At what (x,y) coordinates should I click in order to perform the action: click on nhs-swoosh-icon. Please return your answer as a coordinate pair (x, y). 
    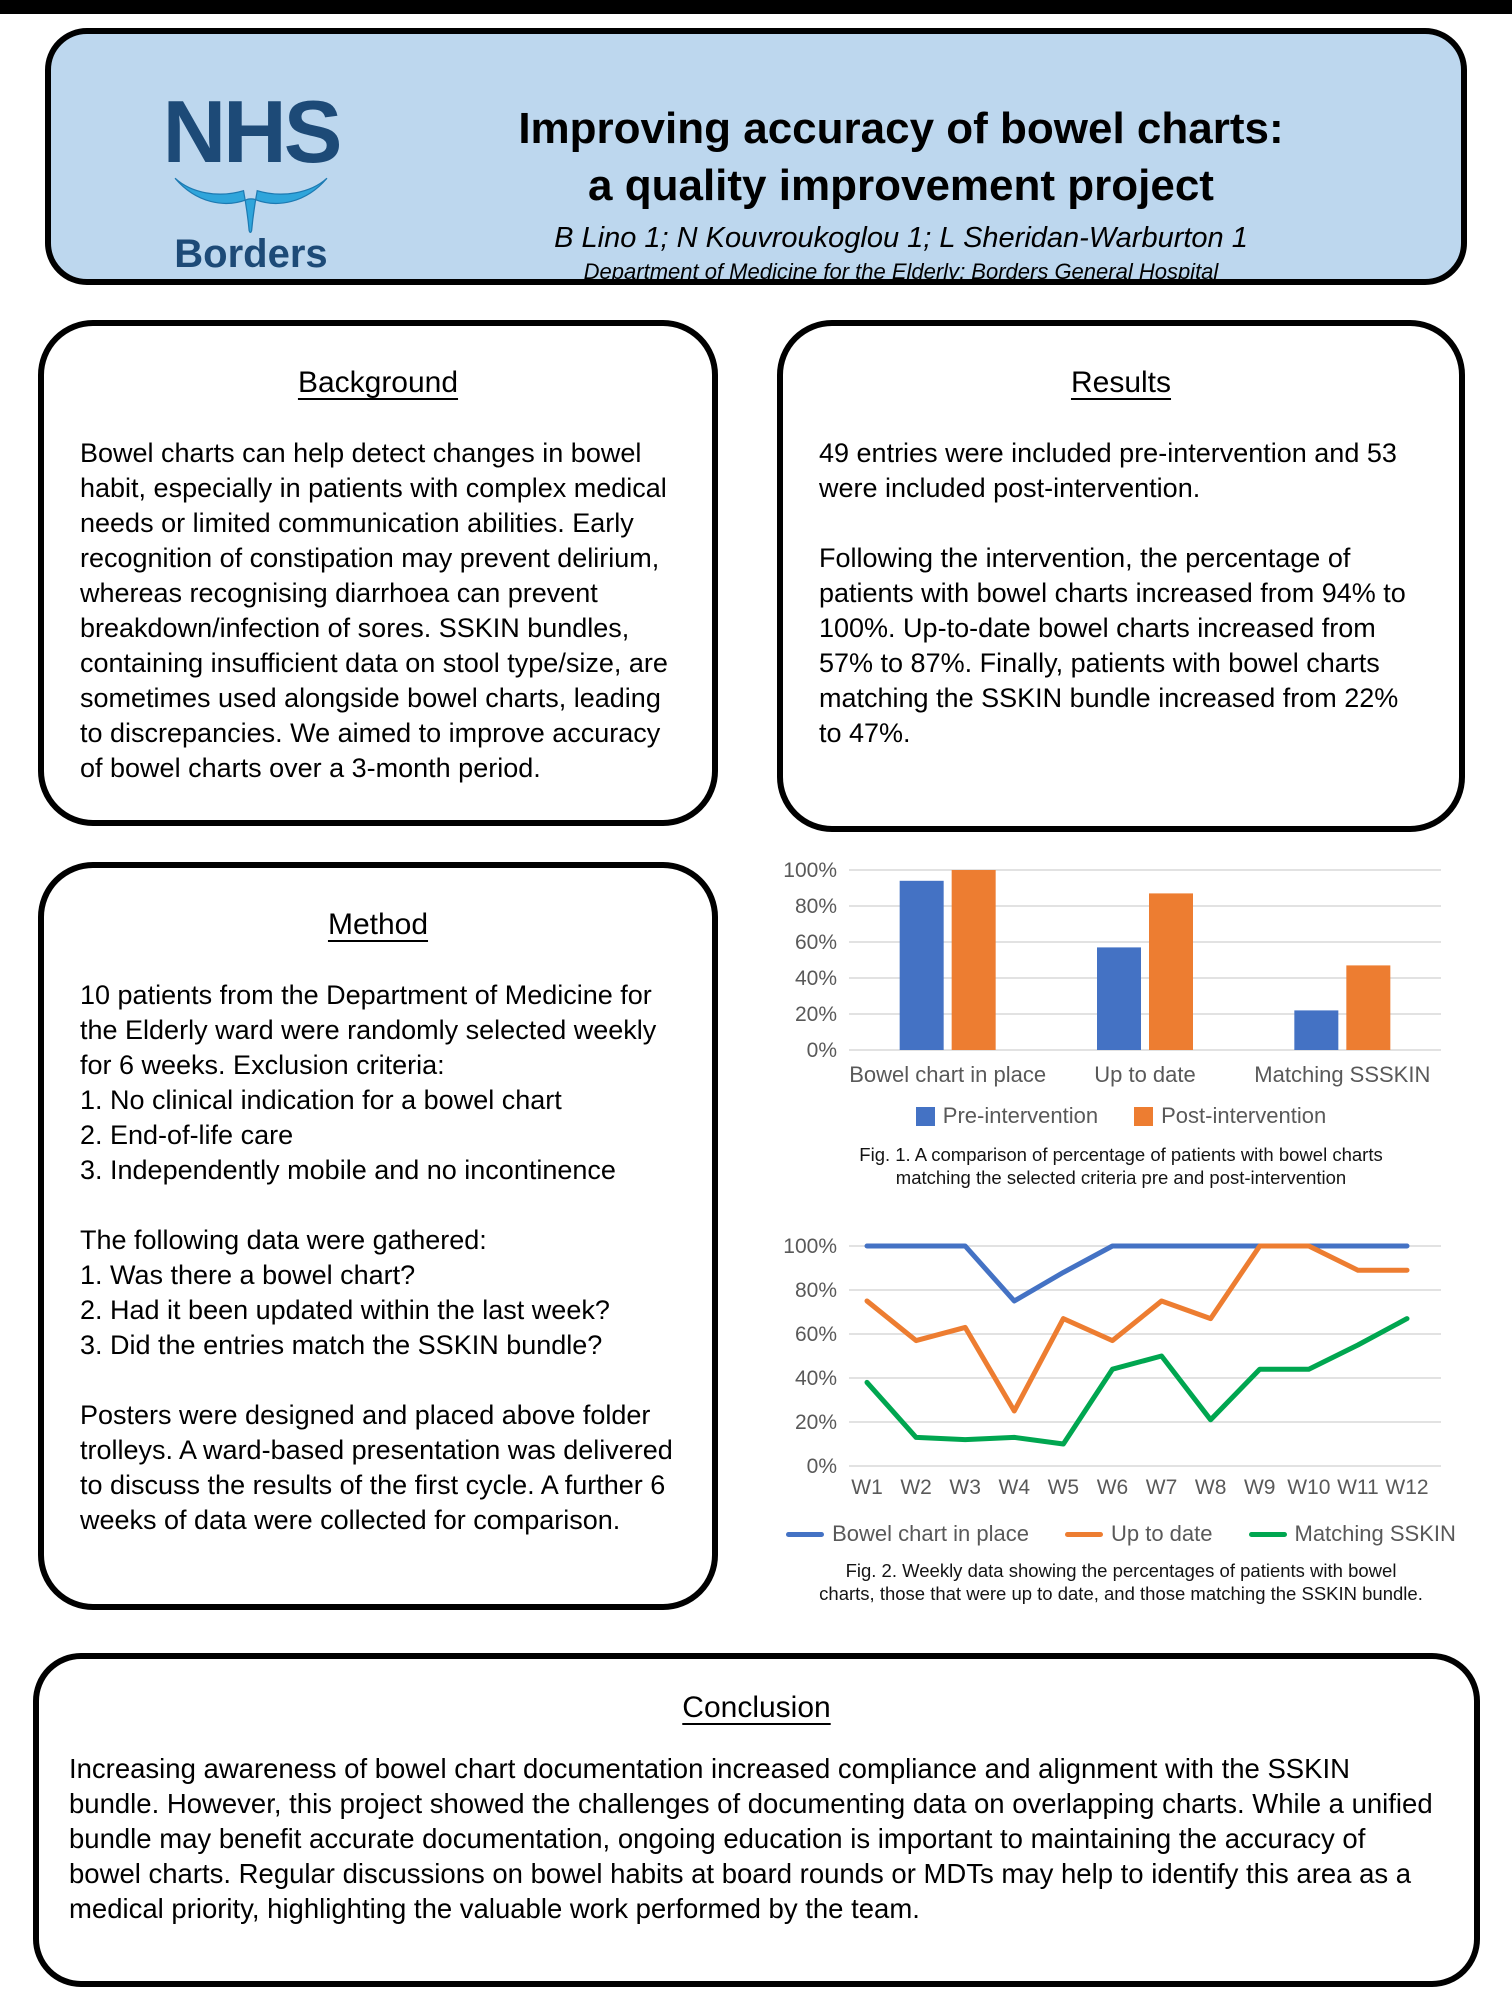
    Looking at the image, I should click on (251, 205).